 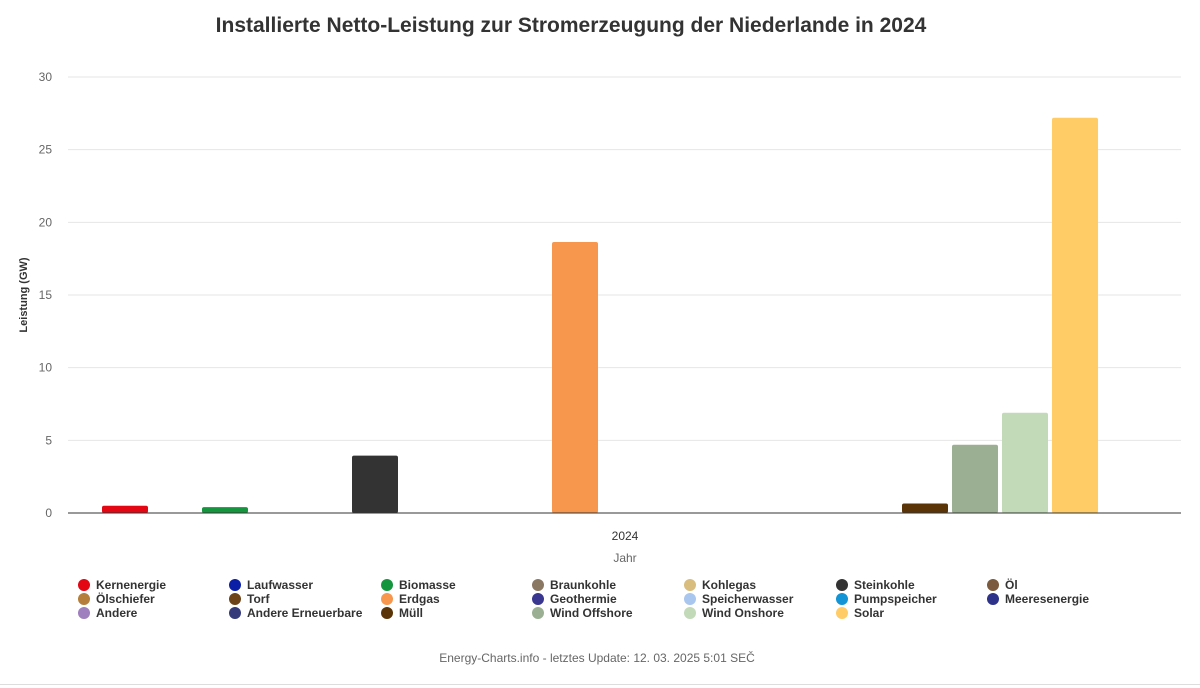 What do you see at coordinates (925, 508) in the screenshot?
I see `bar-müll` at bounding box center [925, 508].